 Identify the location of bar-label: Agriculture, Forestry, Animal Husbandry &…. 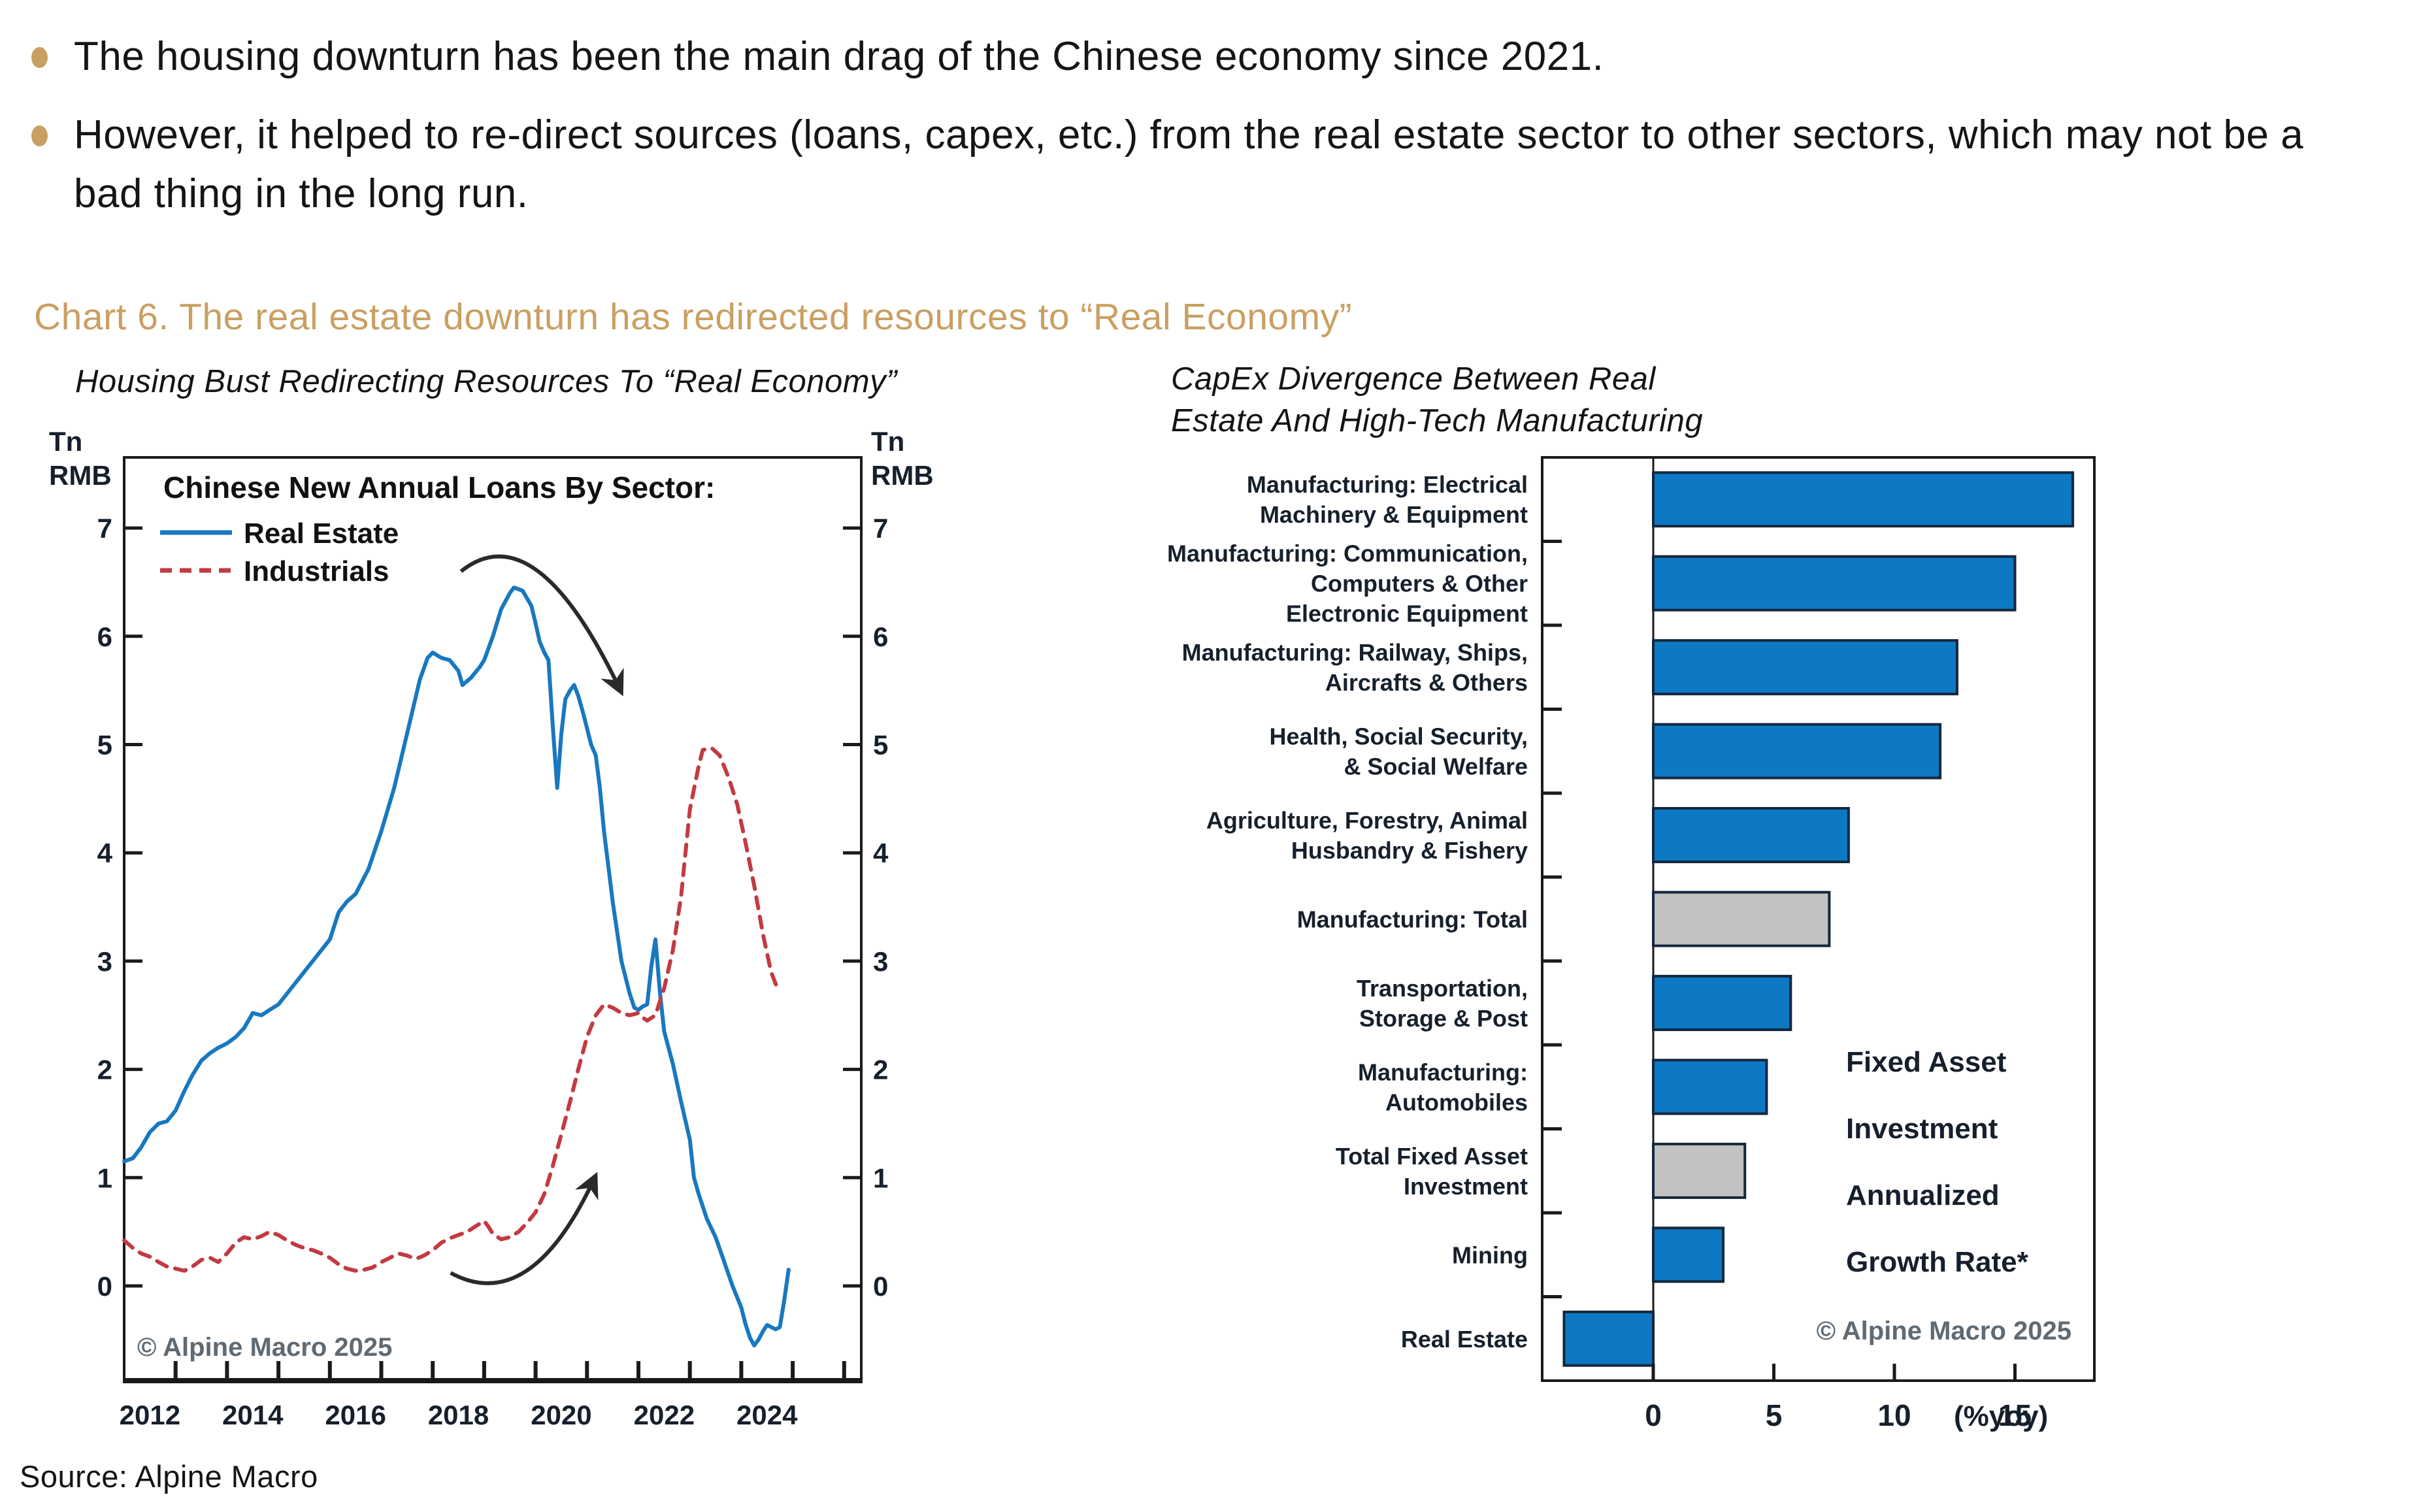
(1367, 835).